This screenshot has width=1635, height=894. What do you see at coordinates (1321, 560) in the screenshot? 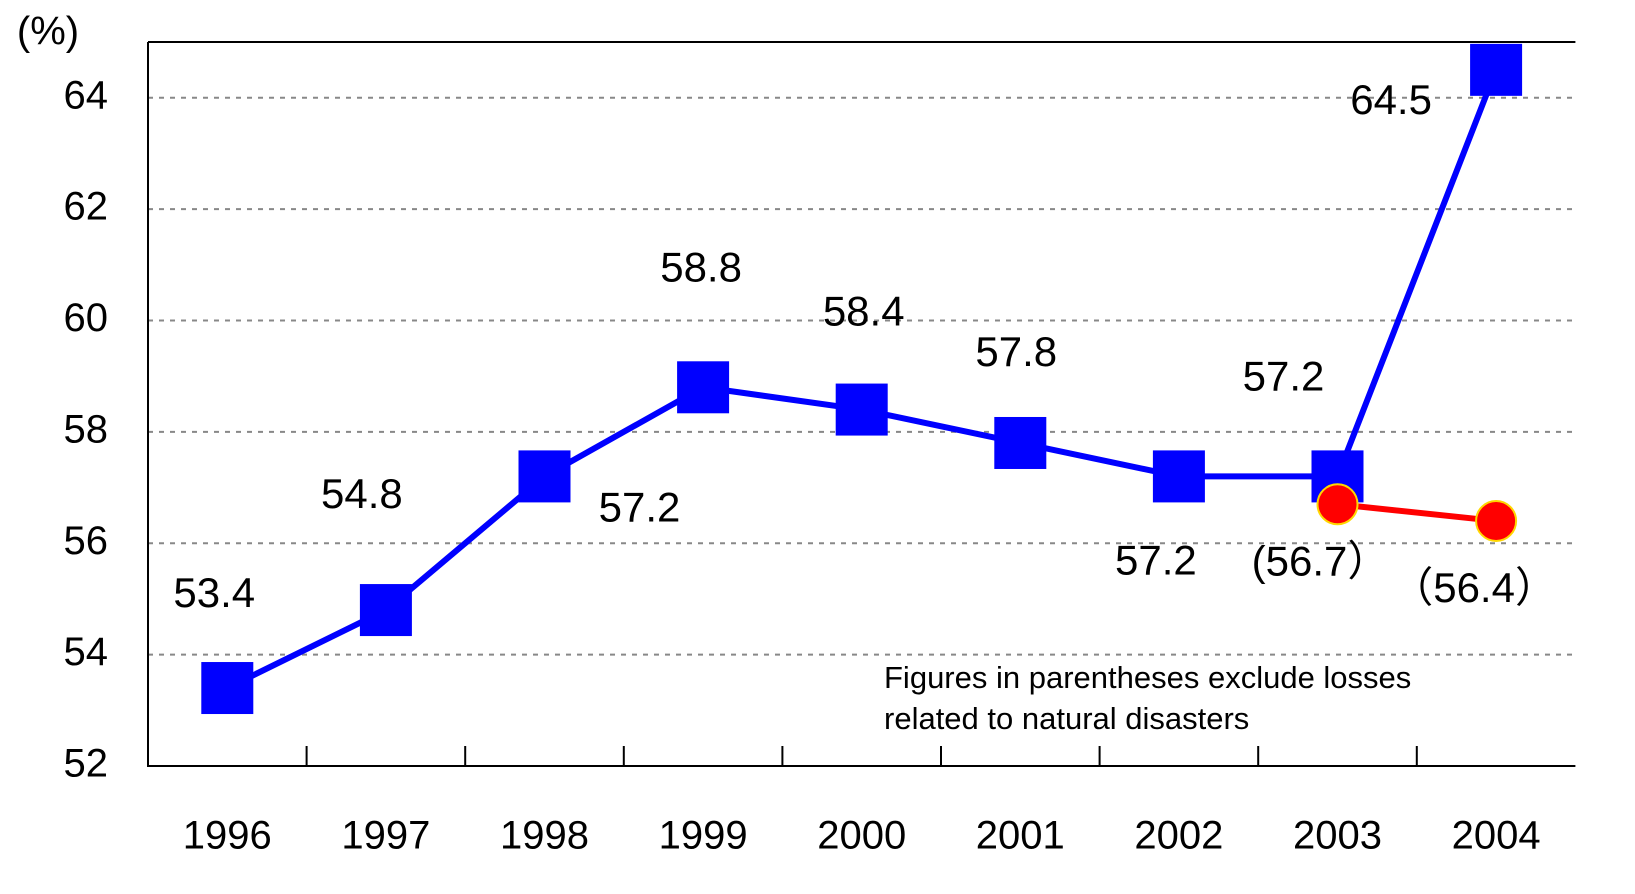
I see `data-label: (56.7）` at bounding box center [1321, 560].